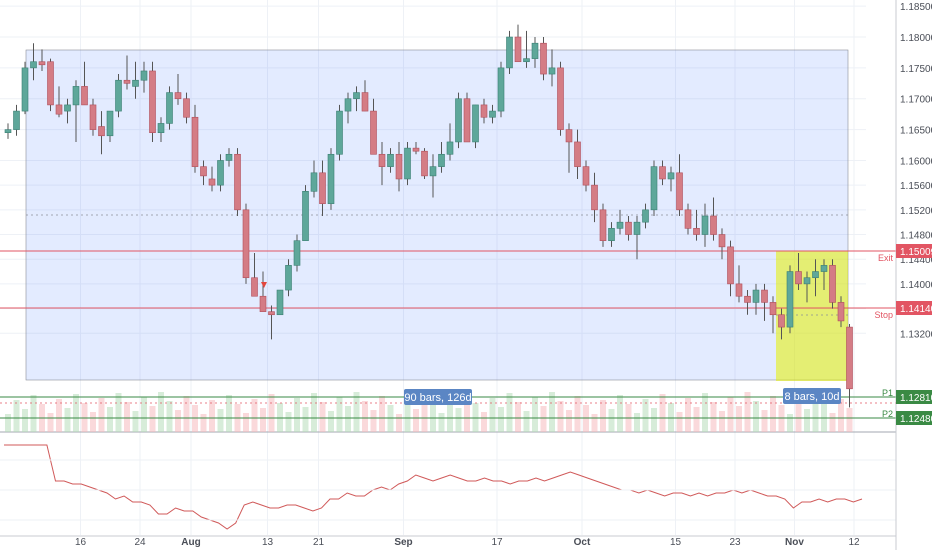  I want to click on price-tick-label: 1.13200, so click(916, 334).